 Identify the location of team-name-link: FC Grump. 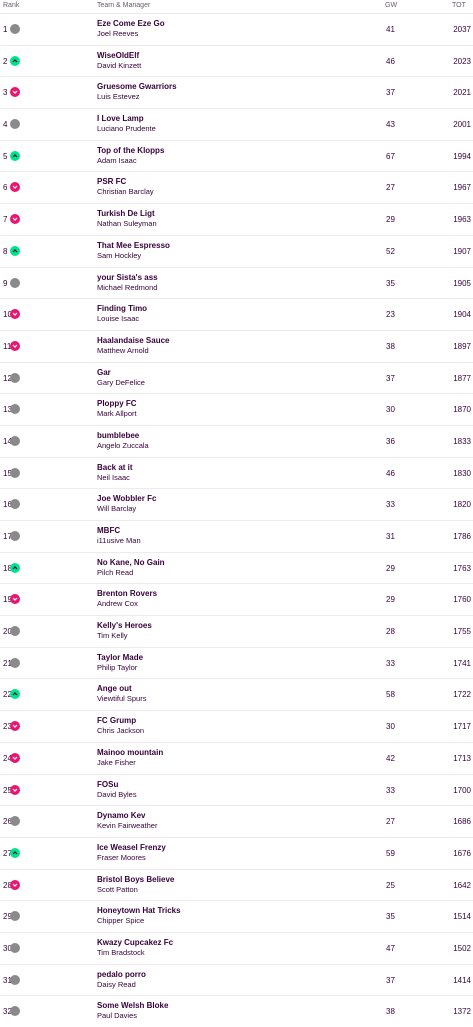
(117, 721).